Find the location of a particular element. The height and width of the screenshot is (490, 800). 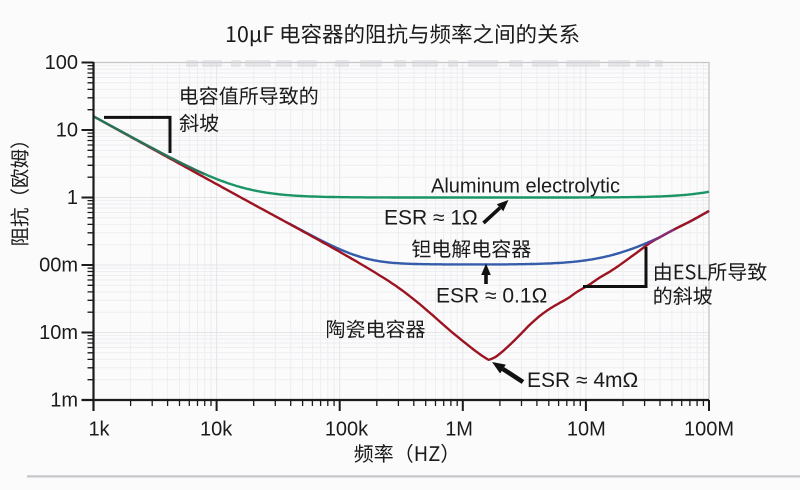

svg-text: 100M is located at coordinates (709, 430).